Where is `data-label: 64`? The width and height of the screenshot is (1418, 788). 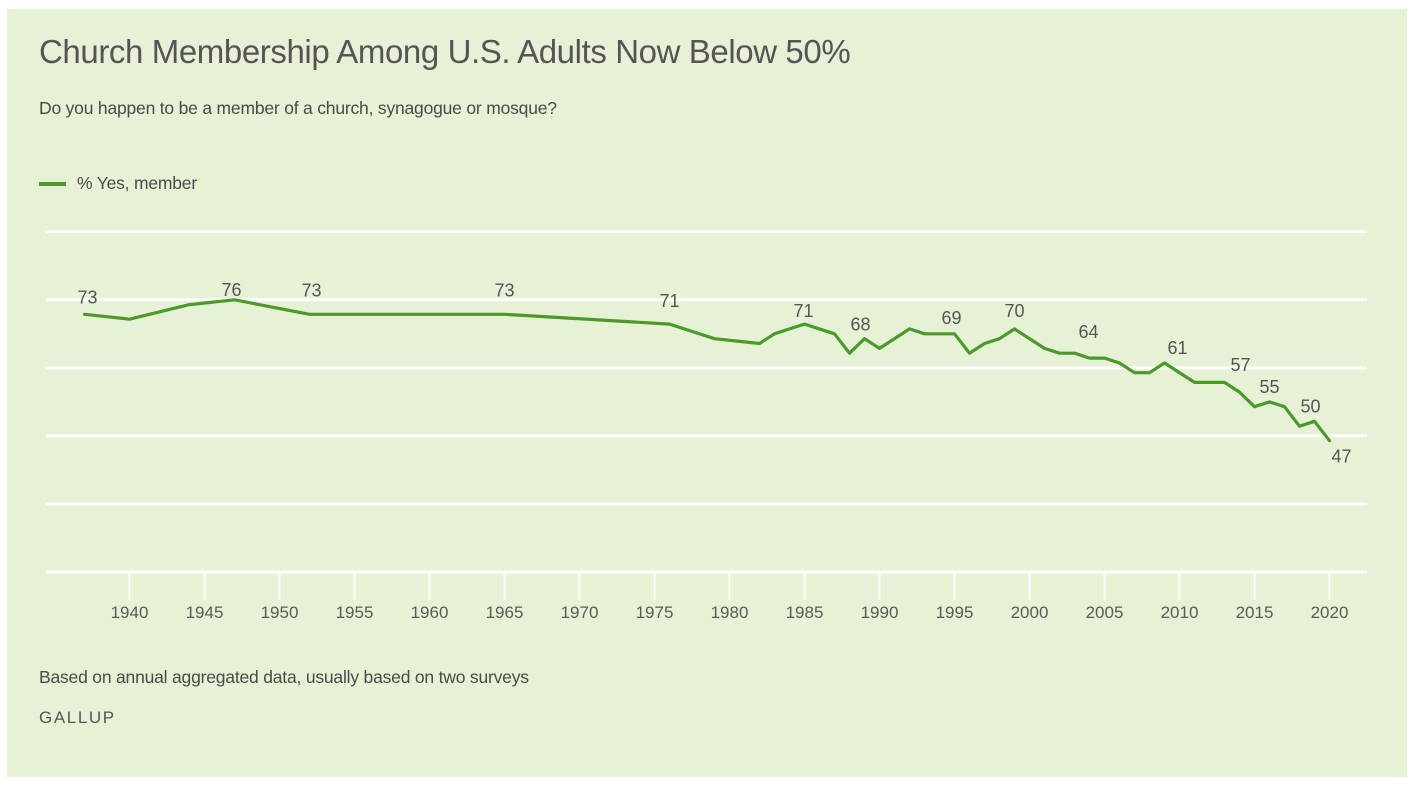 data-label: 64 is located at coordinates (1088, 332).